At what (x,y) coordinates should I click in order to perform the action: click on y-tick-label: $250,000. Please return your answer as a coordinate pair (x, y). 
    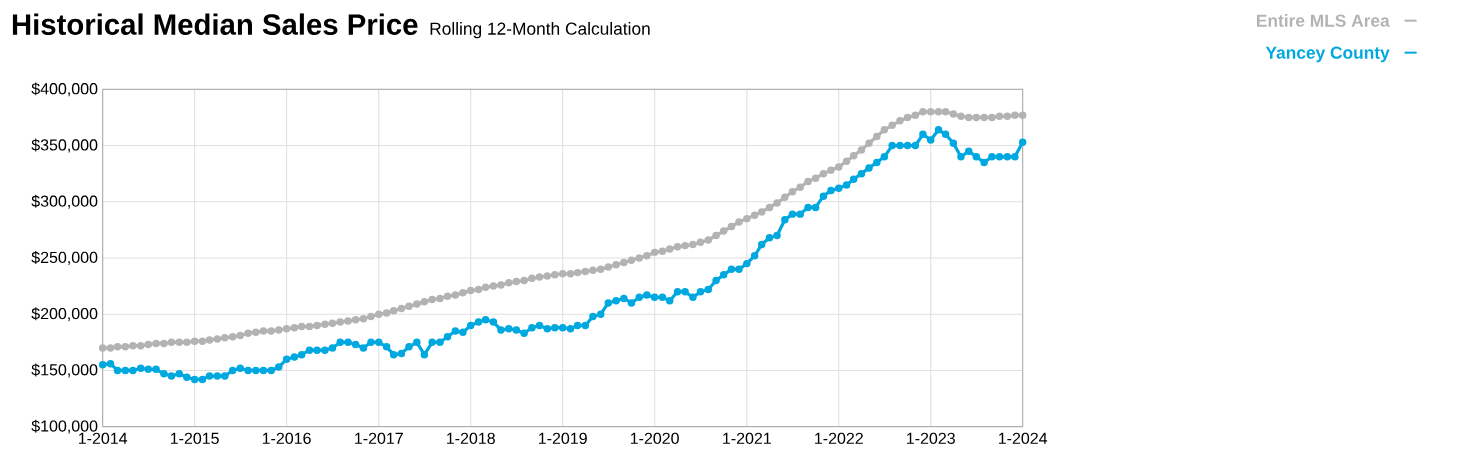
    Looking at the image, I should click on (64, 258).